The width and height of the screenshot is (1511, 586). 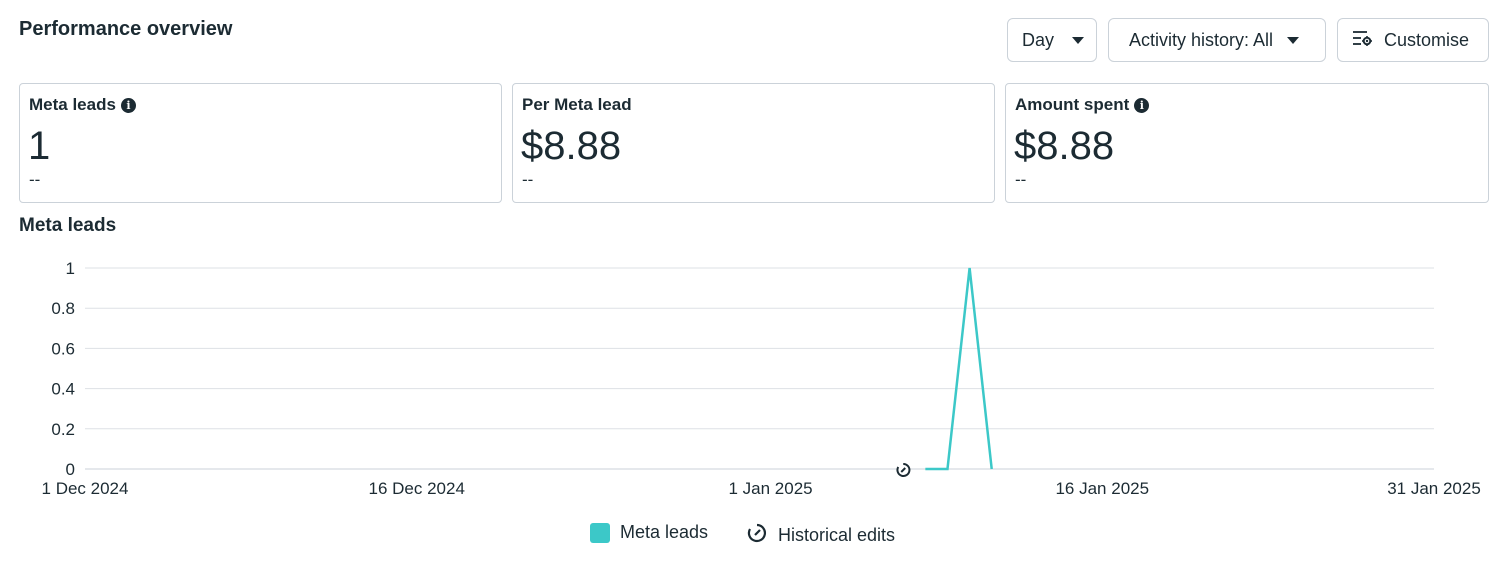 What do you see at coordinates (39, 146) in the screenshot?
I see `metric-value: 1` at bounding box center [39, 146].